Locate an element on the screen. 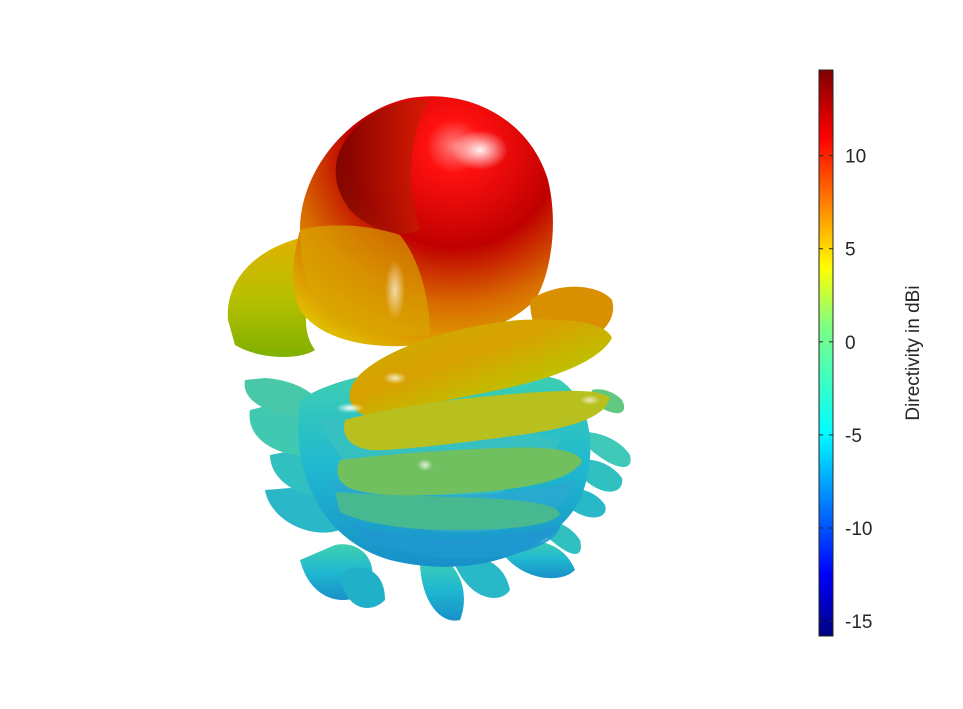 This screenshot has width=963, height=709. colorbar: -15 -10 -5 0 5 10 Directivity in dBi is located at coordinates (871, 353).